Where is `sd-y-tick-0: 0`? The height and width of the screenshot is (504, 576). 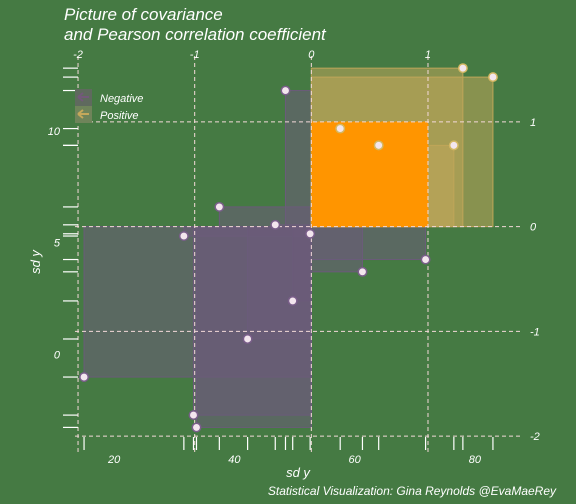
sd-y-tick-0: 0 is located at coordinates (533, 228).